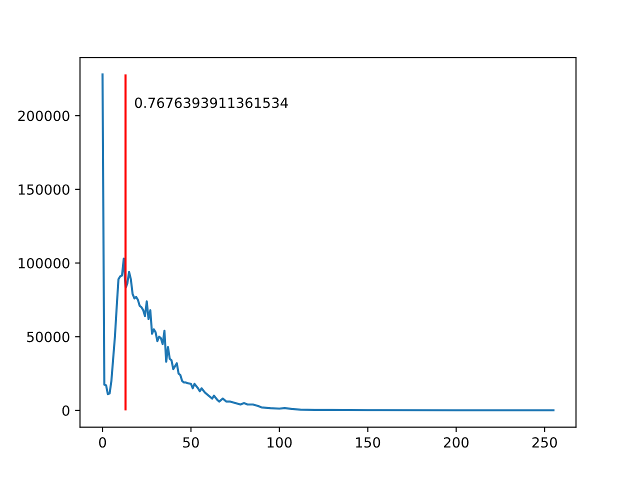 Image resolution: width=640 pixels, height=480 pixels. What do you see at coordinates (191, 442) in the screenshot?
I see `x-tick-label: 50` at bounding box center [191, 442].